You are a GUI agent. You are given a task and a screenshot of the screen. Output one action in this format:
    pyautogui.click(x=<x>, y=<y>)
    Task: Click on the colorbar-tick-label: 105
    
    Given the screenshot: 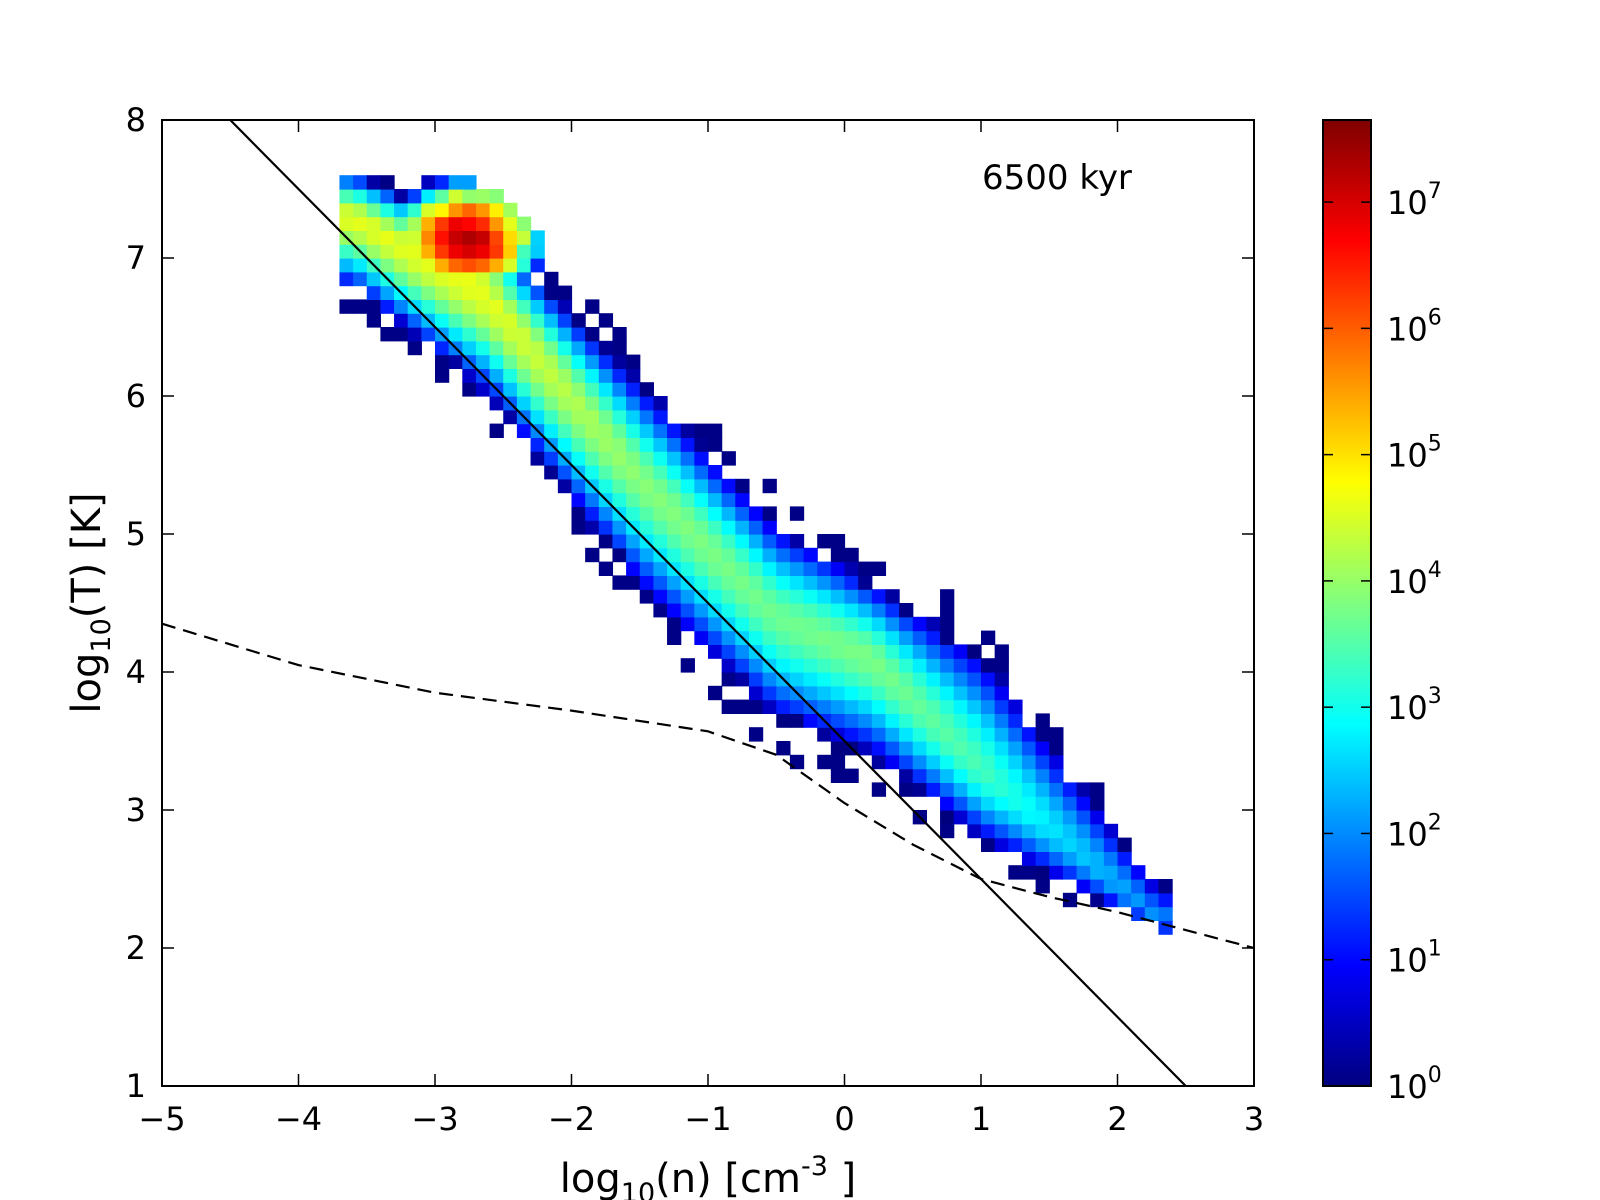 What is the action you would take?
    pyautogui.click(x=1414, y=453)
    